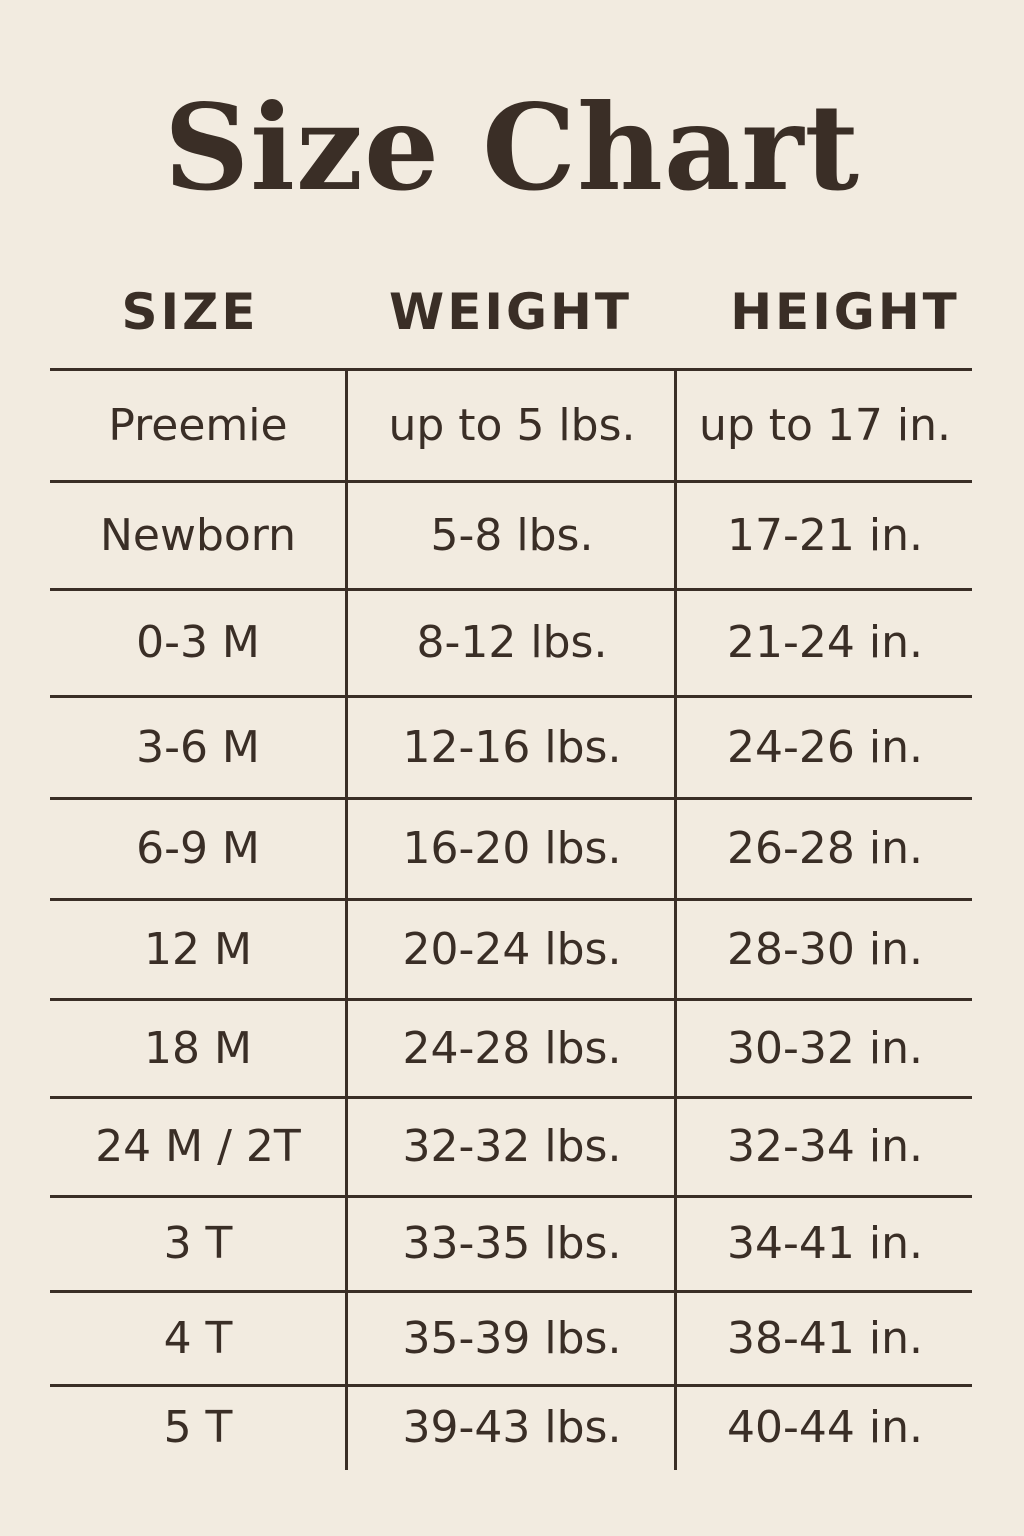 The width and height of the screenshot is (1024, 1536). I want to click on cell-height: 21-24 in., so click(825, 642).